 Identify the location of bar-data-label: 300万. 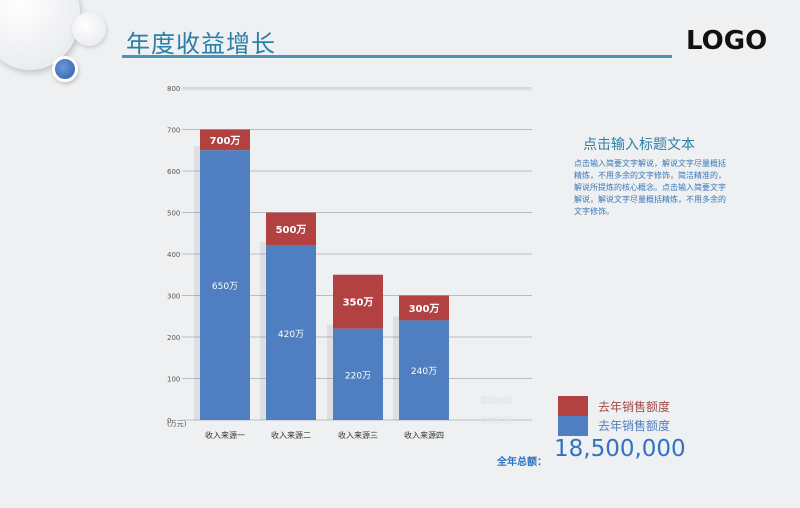
(424, 309).